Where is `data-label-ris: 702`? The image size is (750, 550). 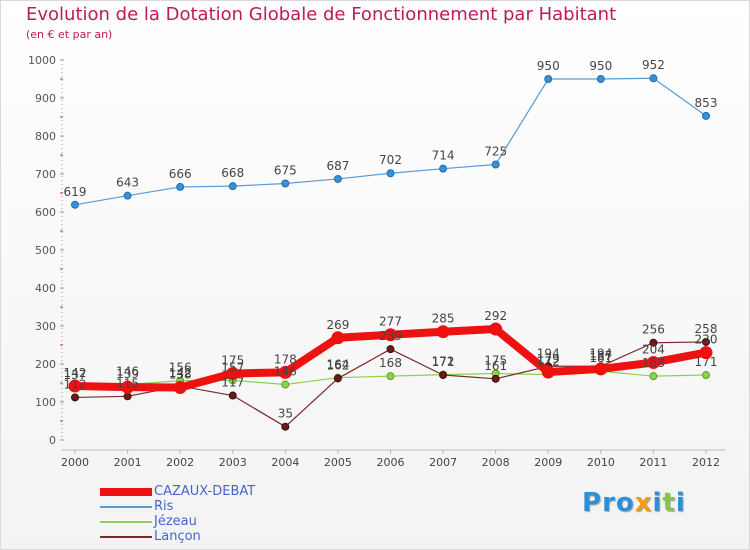 data-label-ris: 702 is located at coordinates (390, 160).